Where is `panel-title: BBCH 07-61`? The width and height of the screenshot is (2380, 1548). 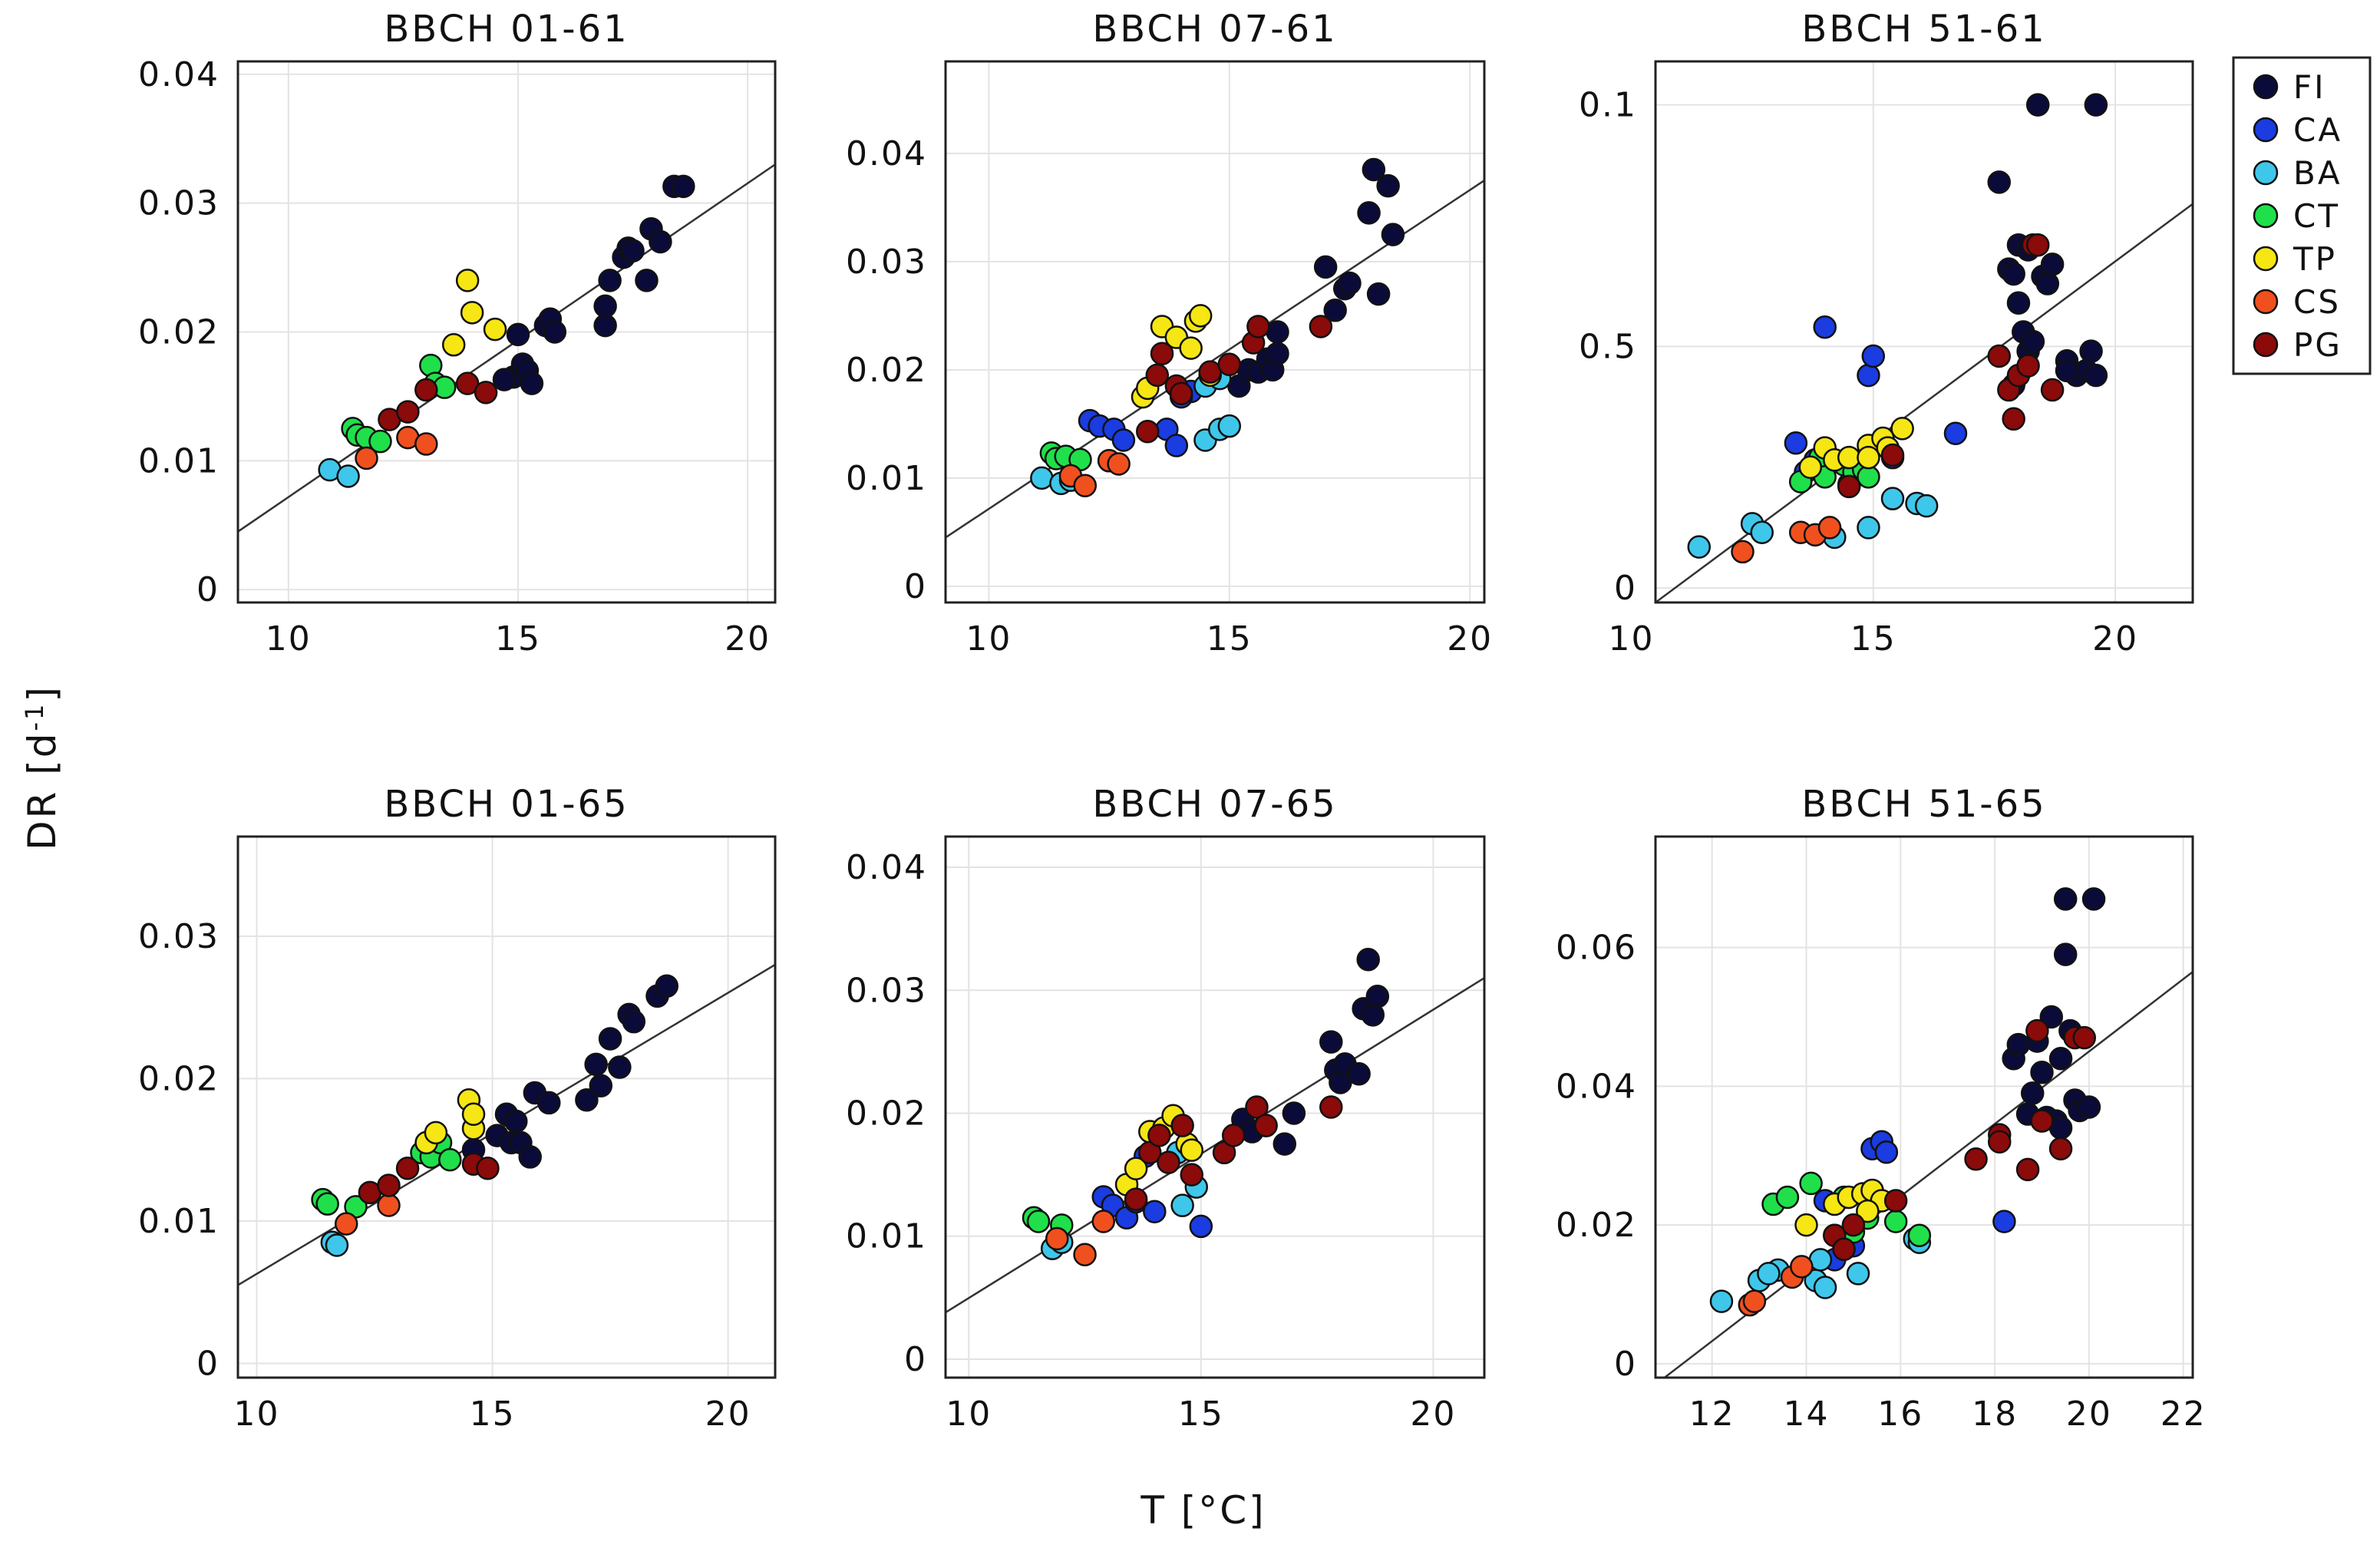
panel-title: BBCH 07-61 is located at coordinates (1214, 29).